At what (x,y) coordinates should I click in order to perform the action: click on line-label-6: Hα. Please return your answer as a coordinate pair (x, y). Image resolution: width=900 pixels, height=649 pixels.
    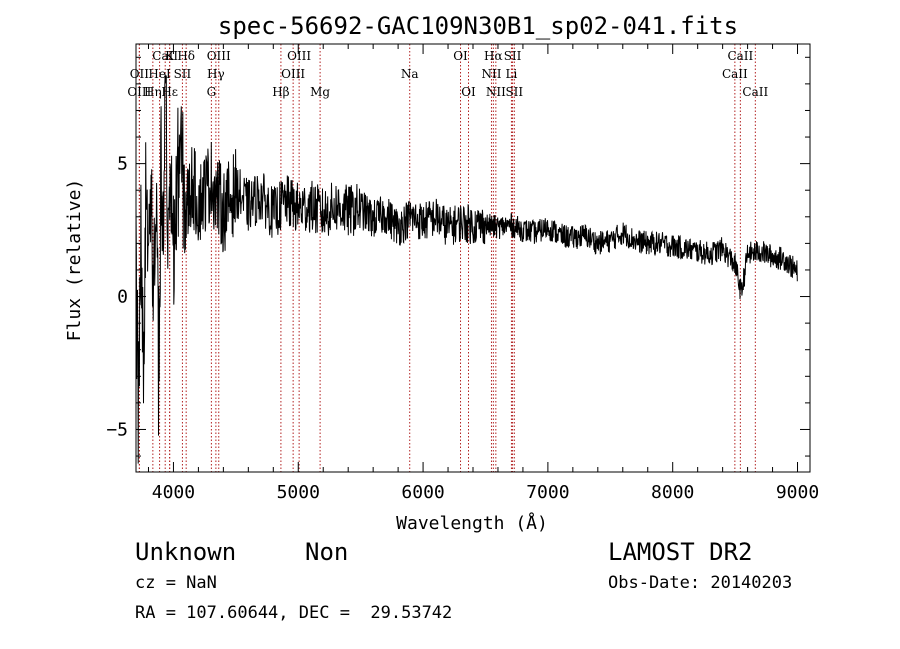
    Looking at the image, I should click on (493, 56).